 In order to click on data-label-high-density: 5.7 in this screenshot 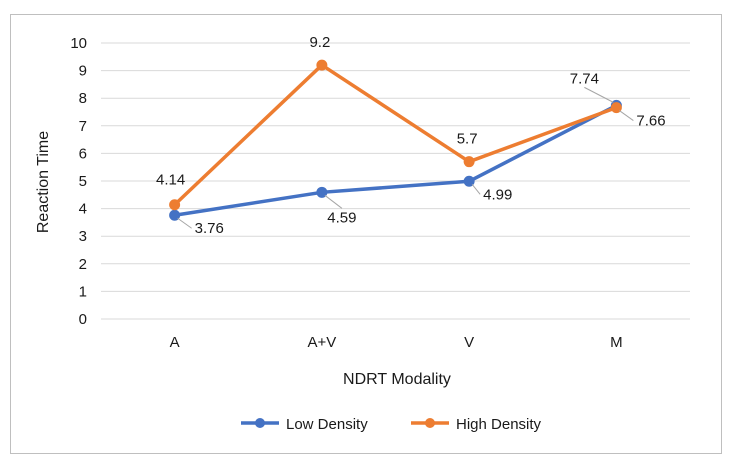, I will do `click(467, 139)`.